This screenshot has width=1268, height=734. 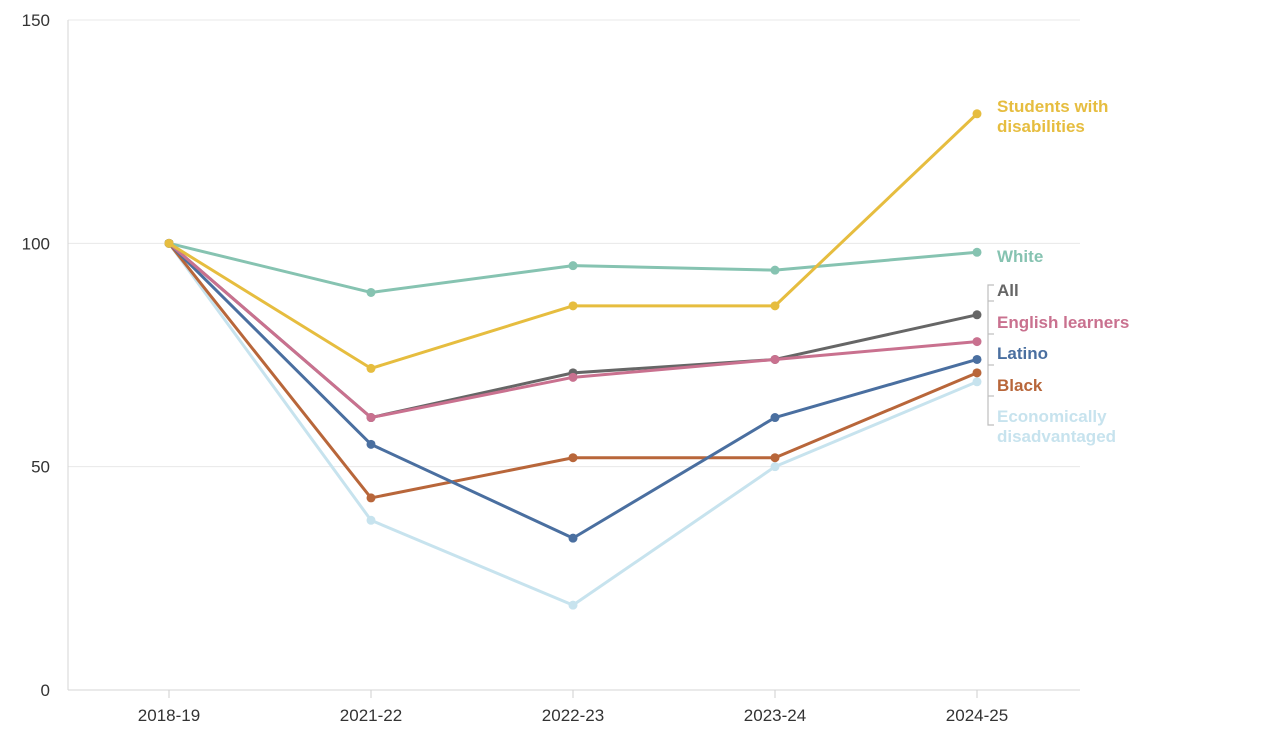 What do you see at coordinates (36, 243) in the screenshot?
I see `y-tick-label: 100` at bounding box center [36, 243].